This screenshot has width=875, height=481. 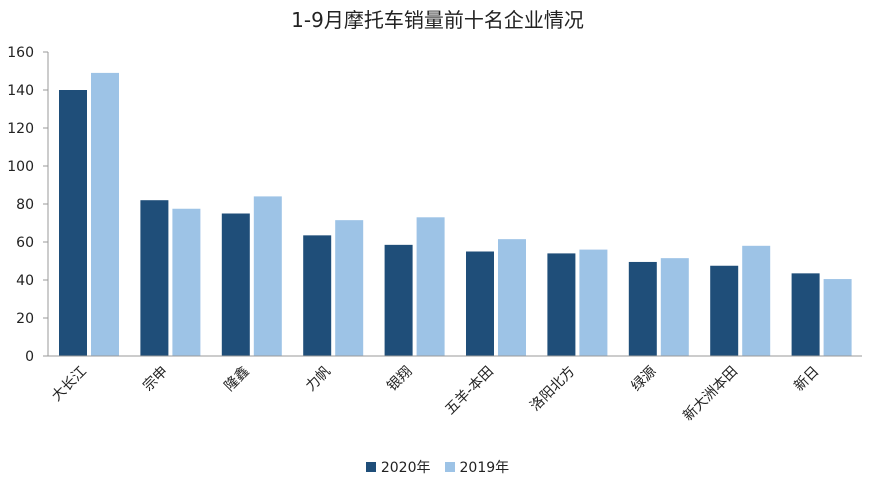 I want to click on legend-item-2019: 2019年, so click(x=477, y=467).